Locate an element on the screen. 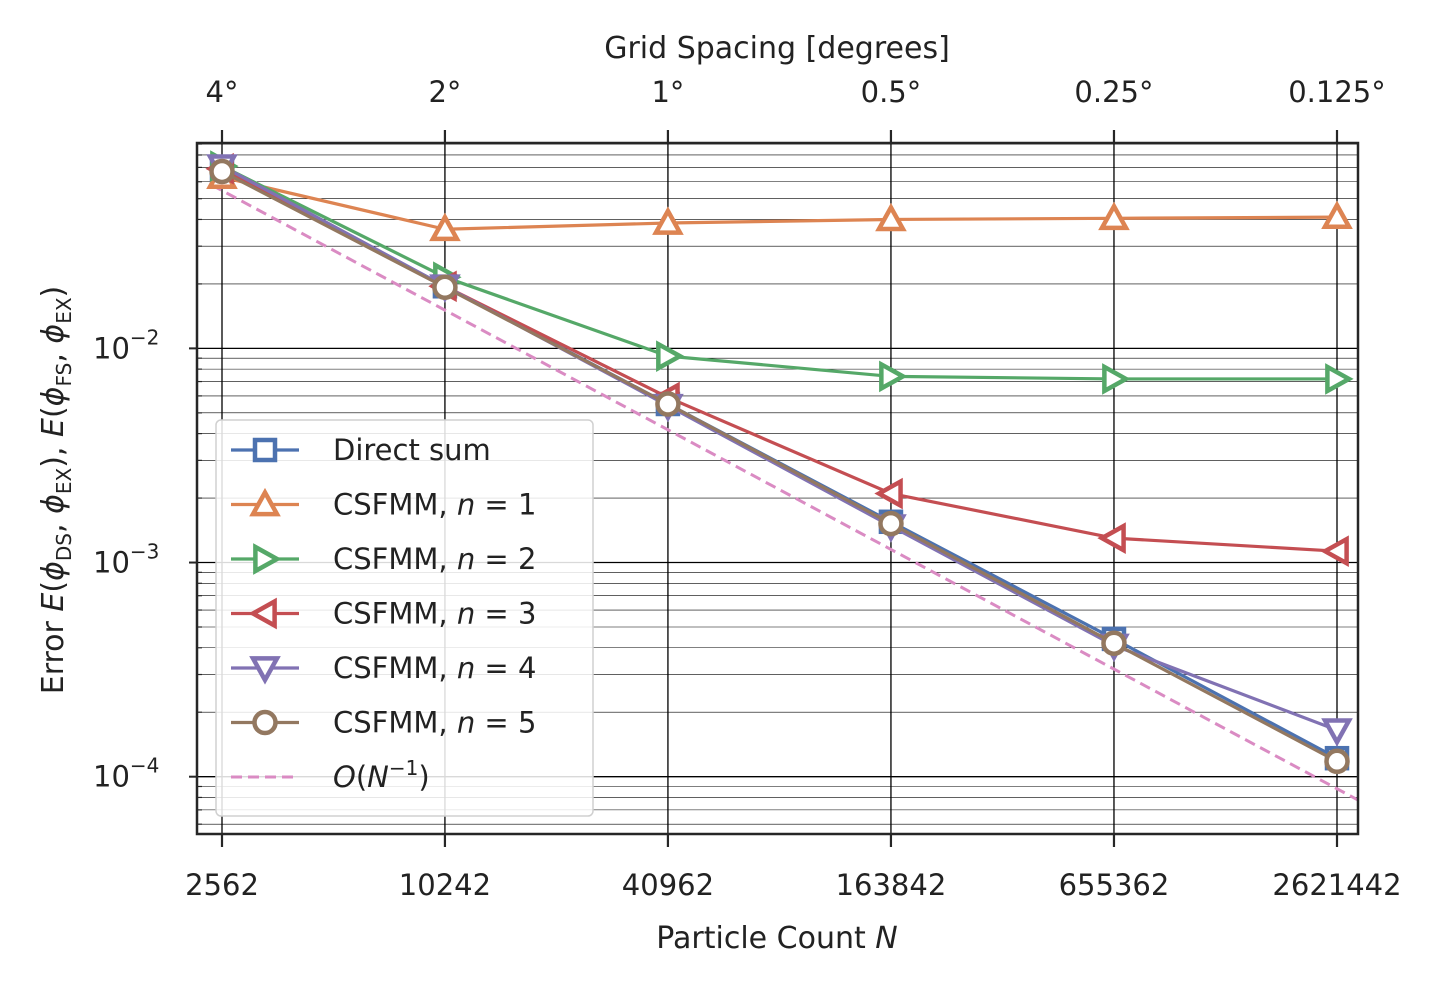  legend-entry: CSFMM, n = 4 is located at coordinates (383, 668).